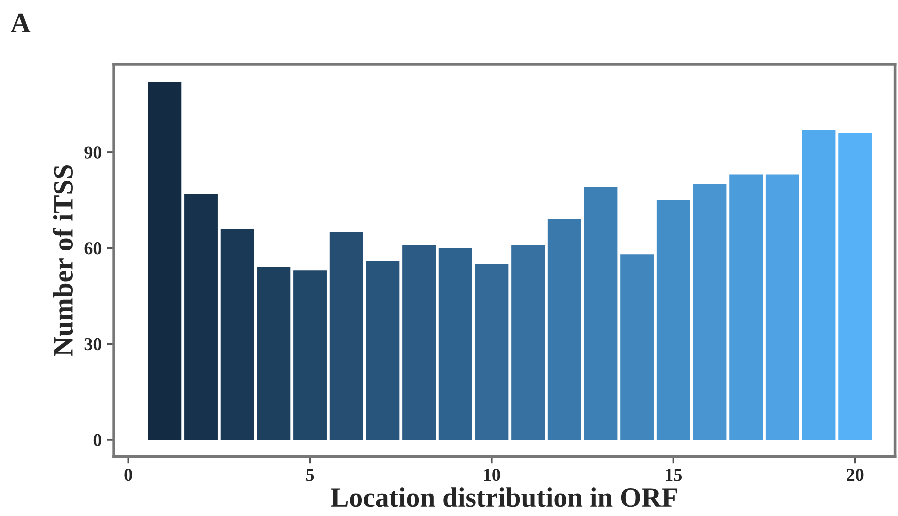 This screenshot has height=516, width=898. Describe the element at coordinates (21, 23) in the screenshot. I see `chart-title: A` at that location.